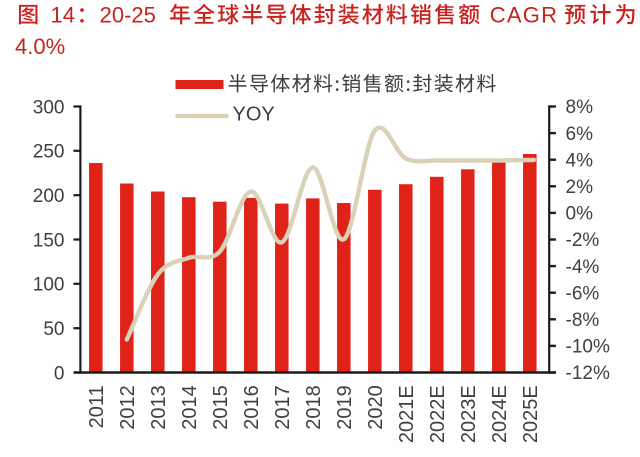 The image size is (640, 457). I want to click on svg-text: 2%, so click(580, 187).